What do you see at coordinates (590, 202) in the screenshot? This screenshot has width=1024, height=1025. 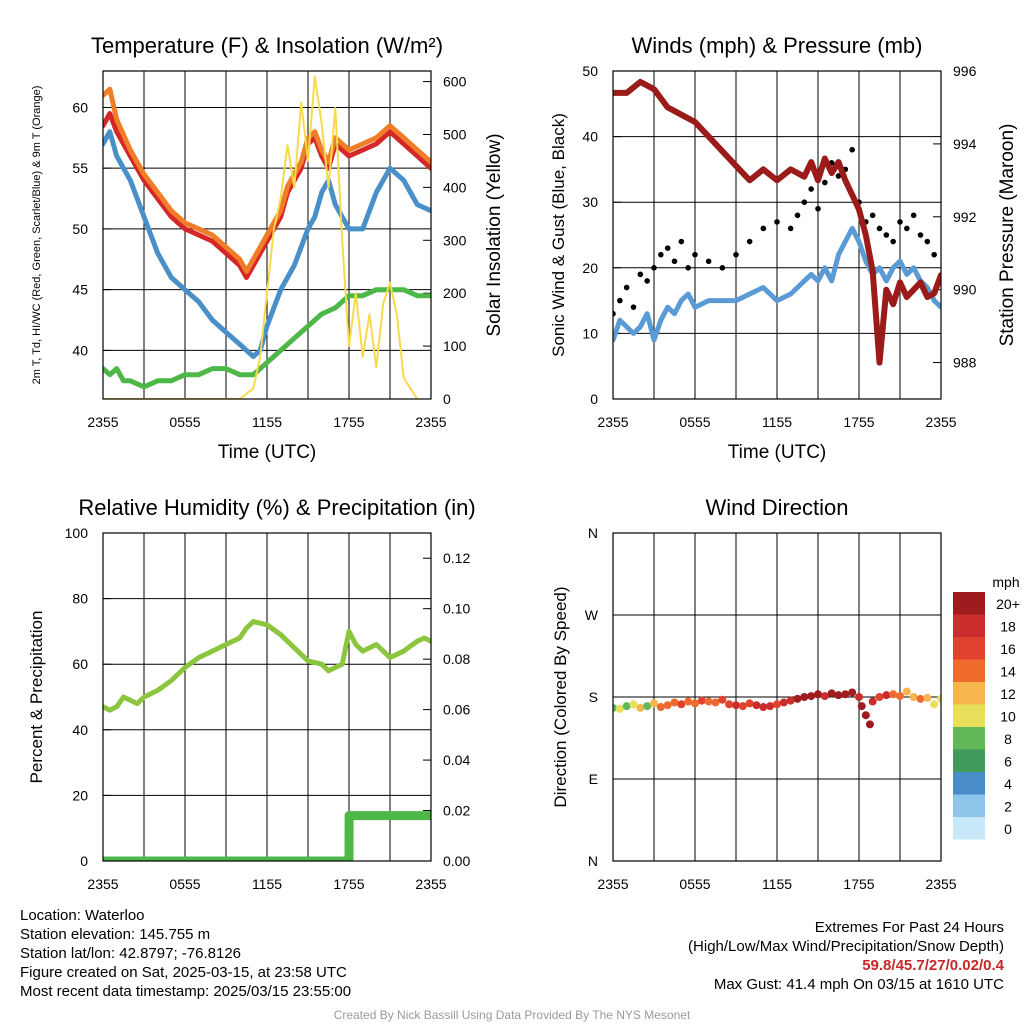 I see `y-tick-label: 30` at bounding box center [590, 202].